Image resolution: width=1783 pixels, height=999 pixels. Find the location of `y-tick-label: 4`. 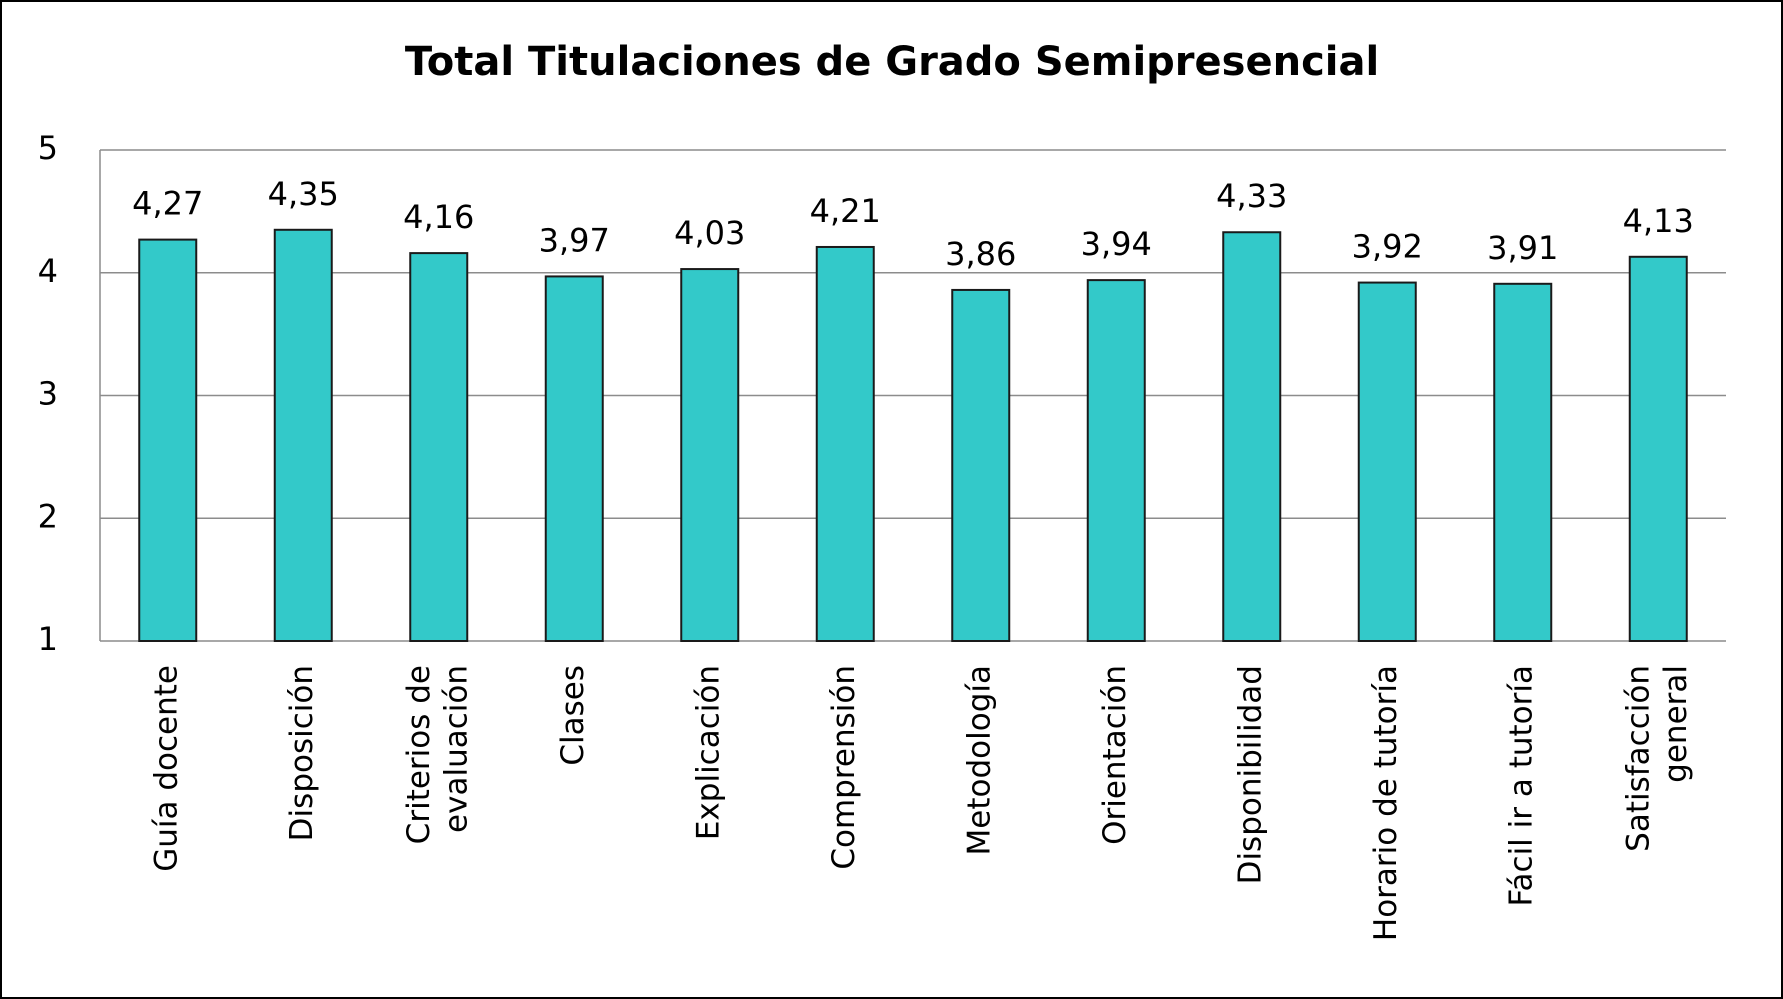

y-tick-label: 4 is located at coordinates (48, 271).